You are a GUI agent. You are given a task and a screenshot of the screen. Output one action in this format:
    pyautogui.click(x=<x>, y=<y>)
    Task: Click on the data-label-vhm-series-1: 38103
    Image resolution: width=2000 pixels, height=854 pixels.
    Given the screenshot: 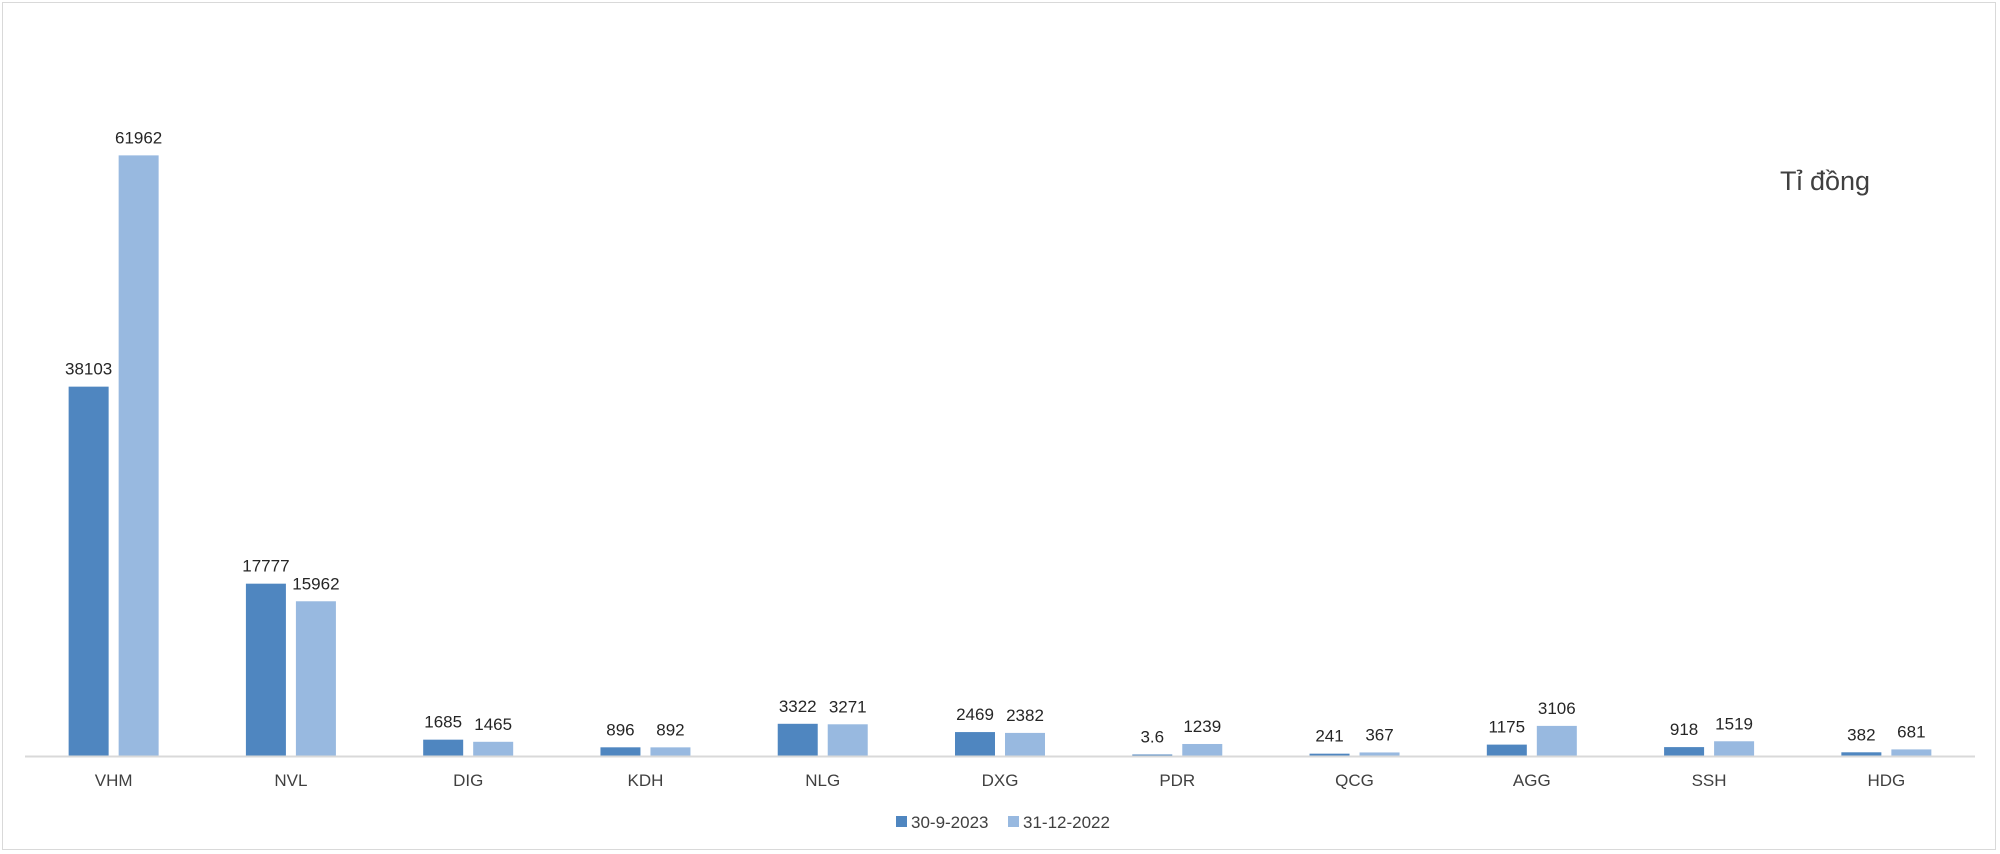 What is the action you would take?
    pyautogui.click(x=88, y=369)
    